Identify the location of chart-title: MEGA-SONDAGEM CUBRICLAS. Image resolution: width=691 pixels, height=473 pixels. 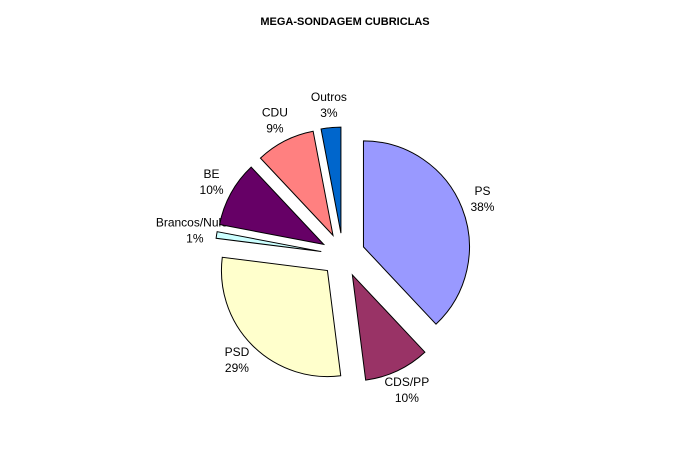
(344, 22).